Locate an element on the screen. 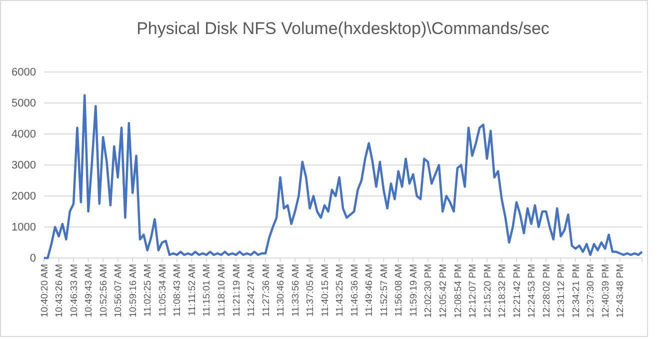  x-tick-label: 11:15:01 AM is located at coordinates (207, 290).